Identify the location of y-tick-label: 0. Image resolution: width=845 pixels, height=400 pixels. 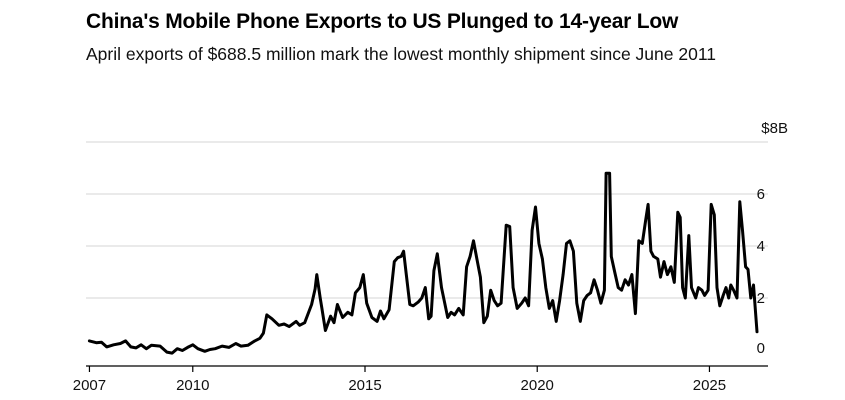
(761, 348).